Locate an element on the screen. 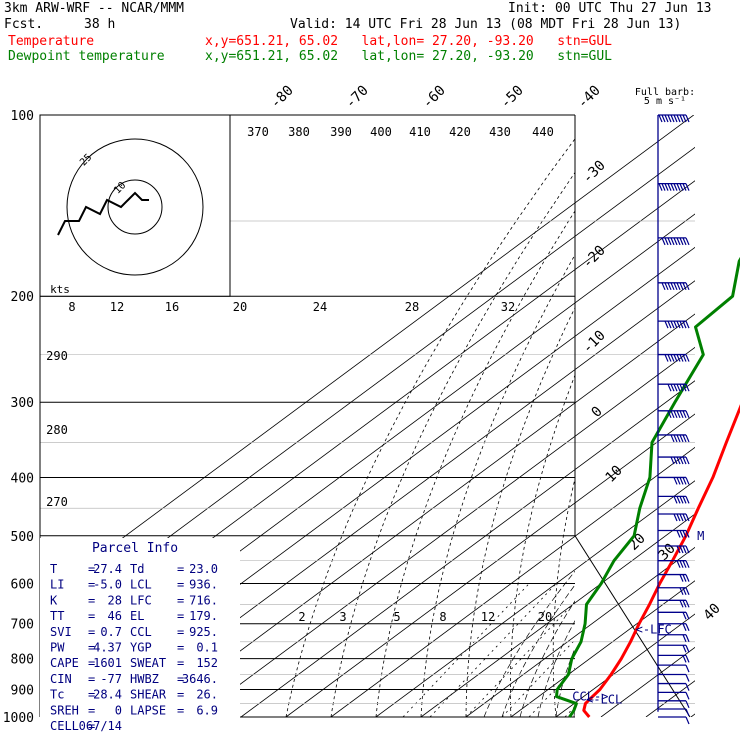  parcel-value: 23.0 is located at coordinates (203, 569).